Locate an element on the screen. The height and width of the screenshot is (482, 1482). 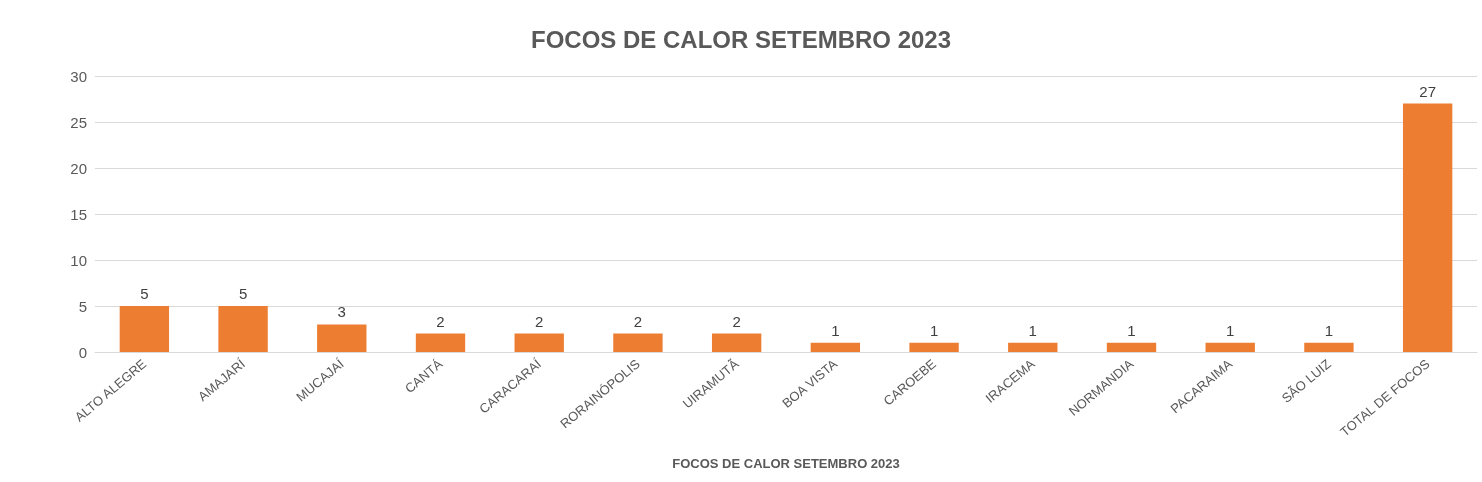
y-tick-label: 10 is located at coordinates (78, 260).